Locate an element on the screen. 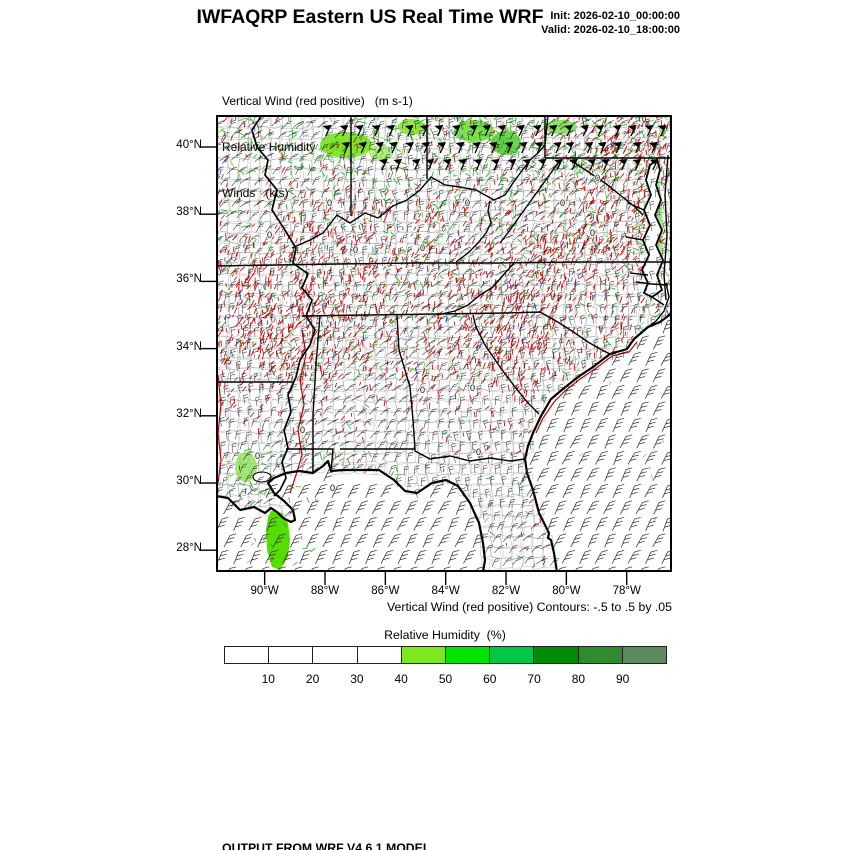 Image resolution: width=850 pixels, height=850 pixels. init-time: Init: 2026-02-10_00:00:00 is located at coordinates (615, 16).